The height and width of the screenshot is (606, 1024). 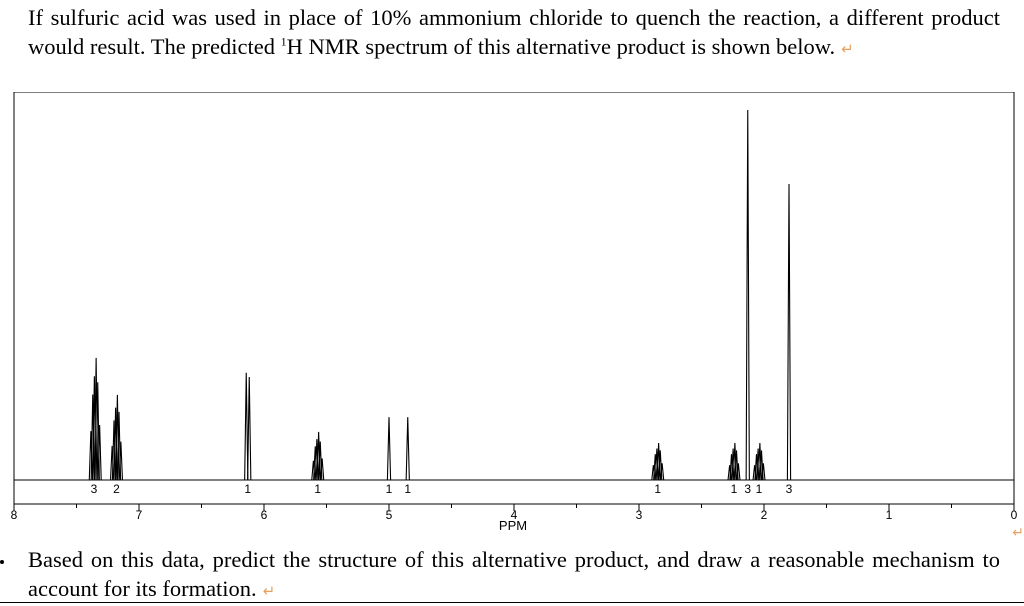 I want to click on x-axis-tick-labels: 8 7 6 5 4 3 2 1 0, so click(x=514, y=515).